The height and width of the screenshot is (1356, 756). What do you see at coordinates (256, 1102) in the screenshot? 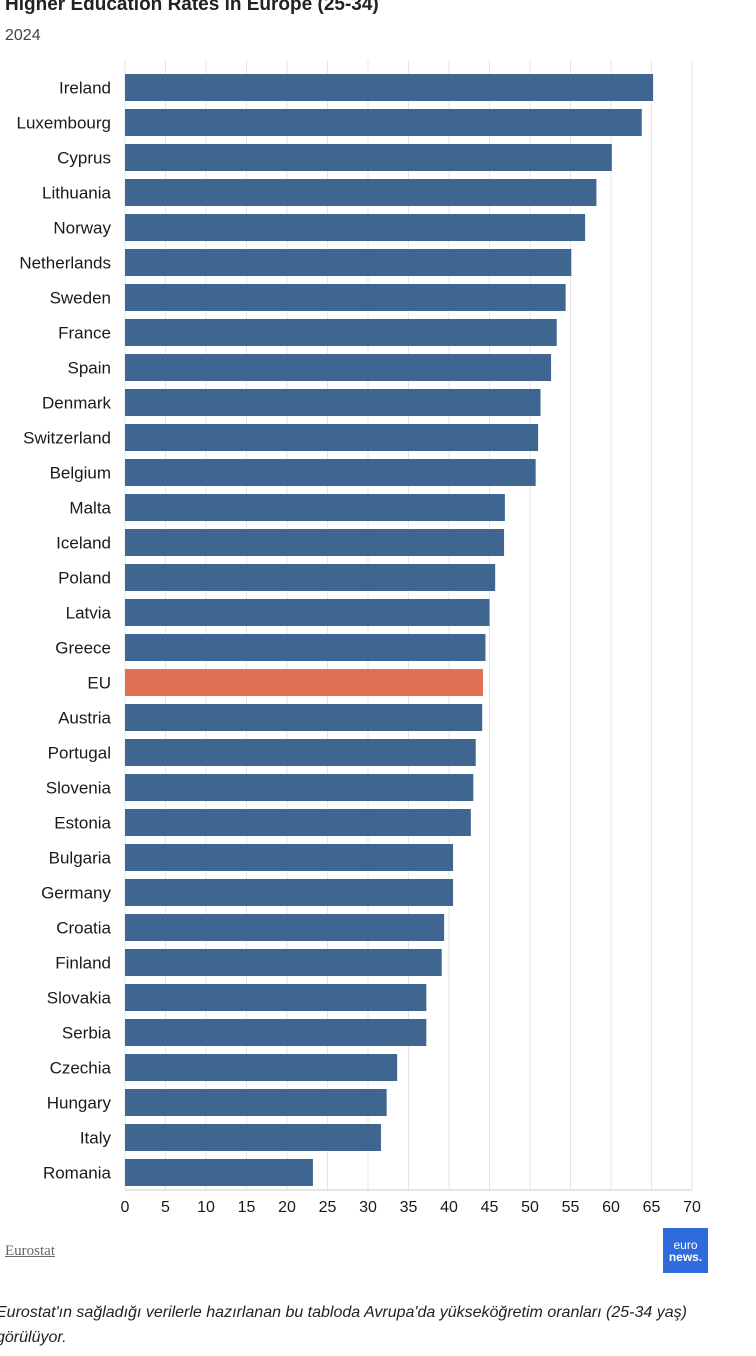
I see `bar-hungary` at bounding box center [256, 1102].